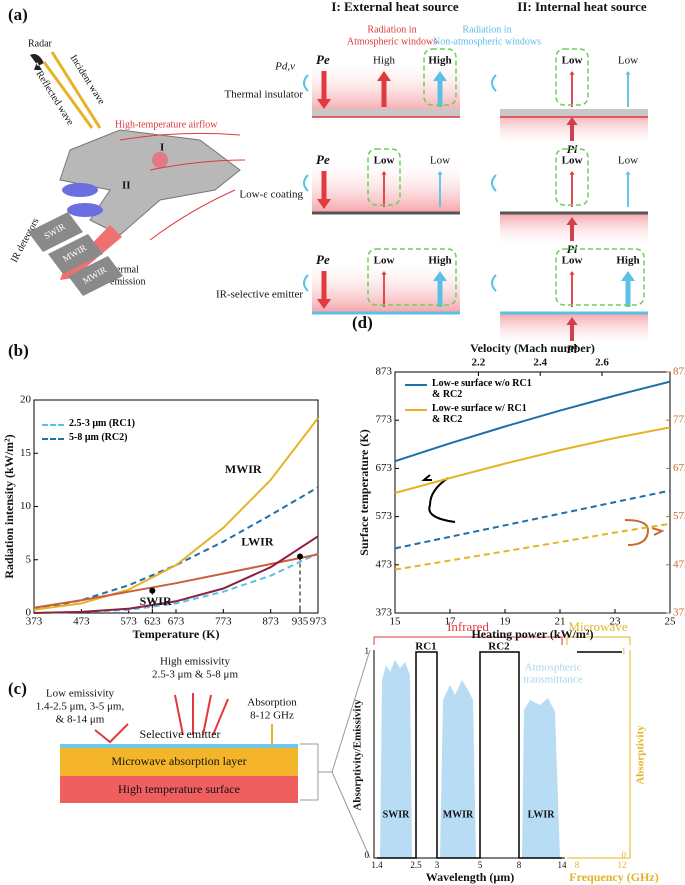  Describe the element at coordinates (641, 755) in the screenshot. I see `y-axis-label: Absorptivity` at that location.